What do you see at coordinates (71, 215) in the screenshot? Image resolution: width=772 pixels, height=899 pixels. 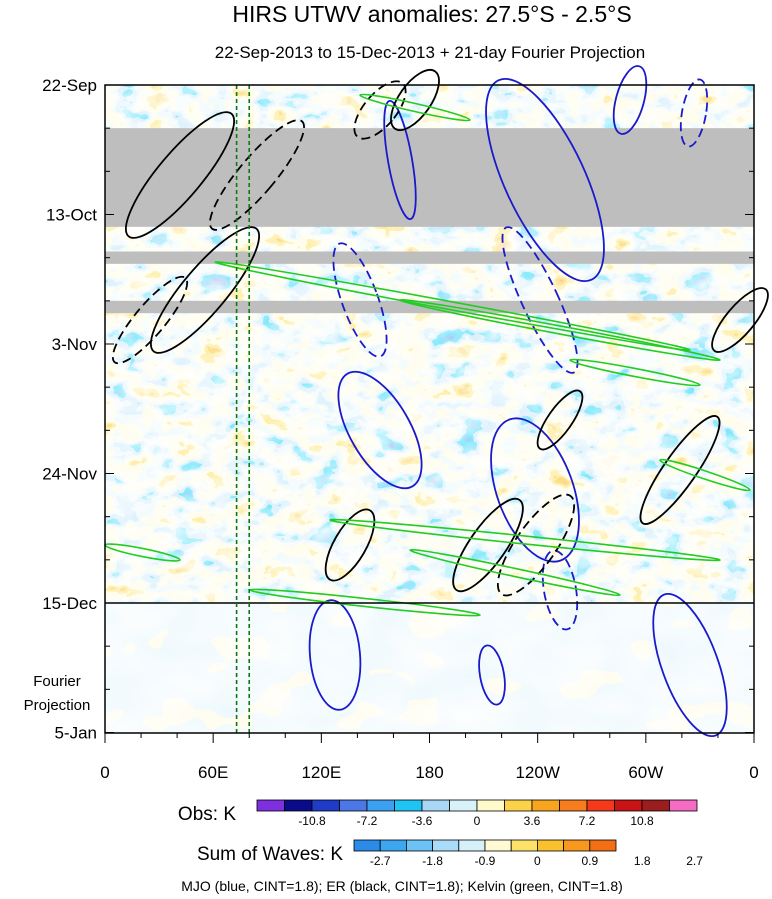 I see `y-tick-label: 13-Oct` at bounding box center [71, 215].